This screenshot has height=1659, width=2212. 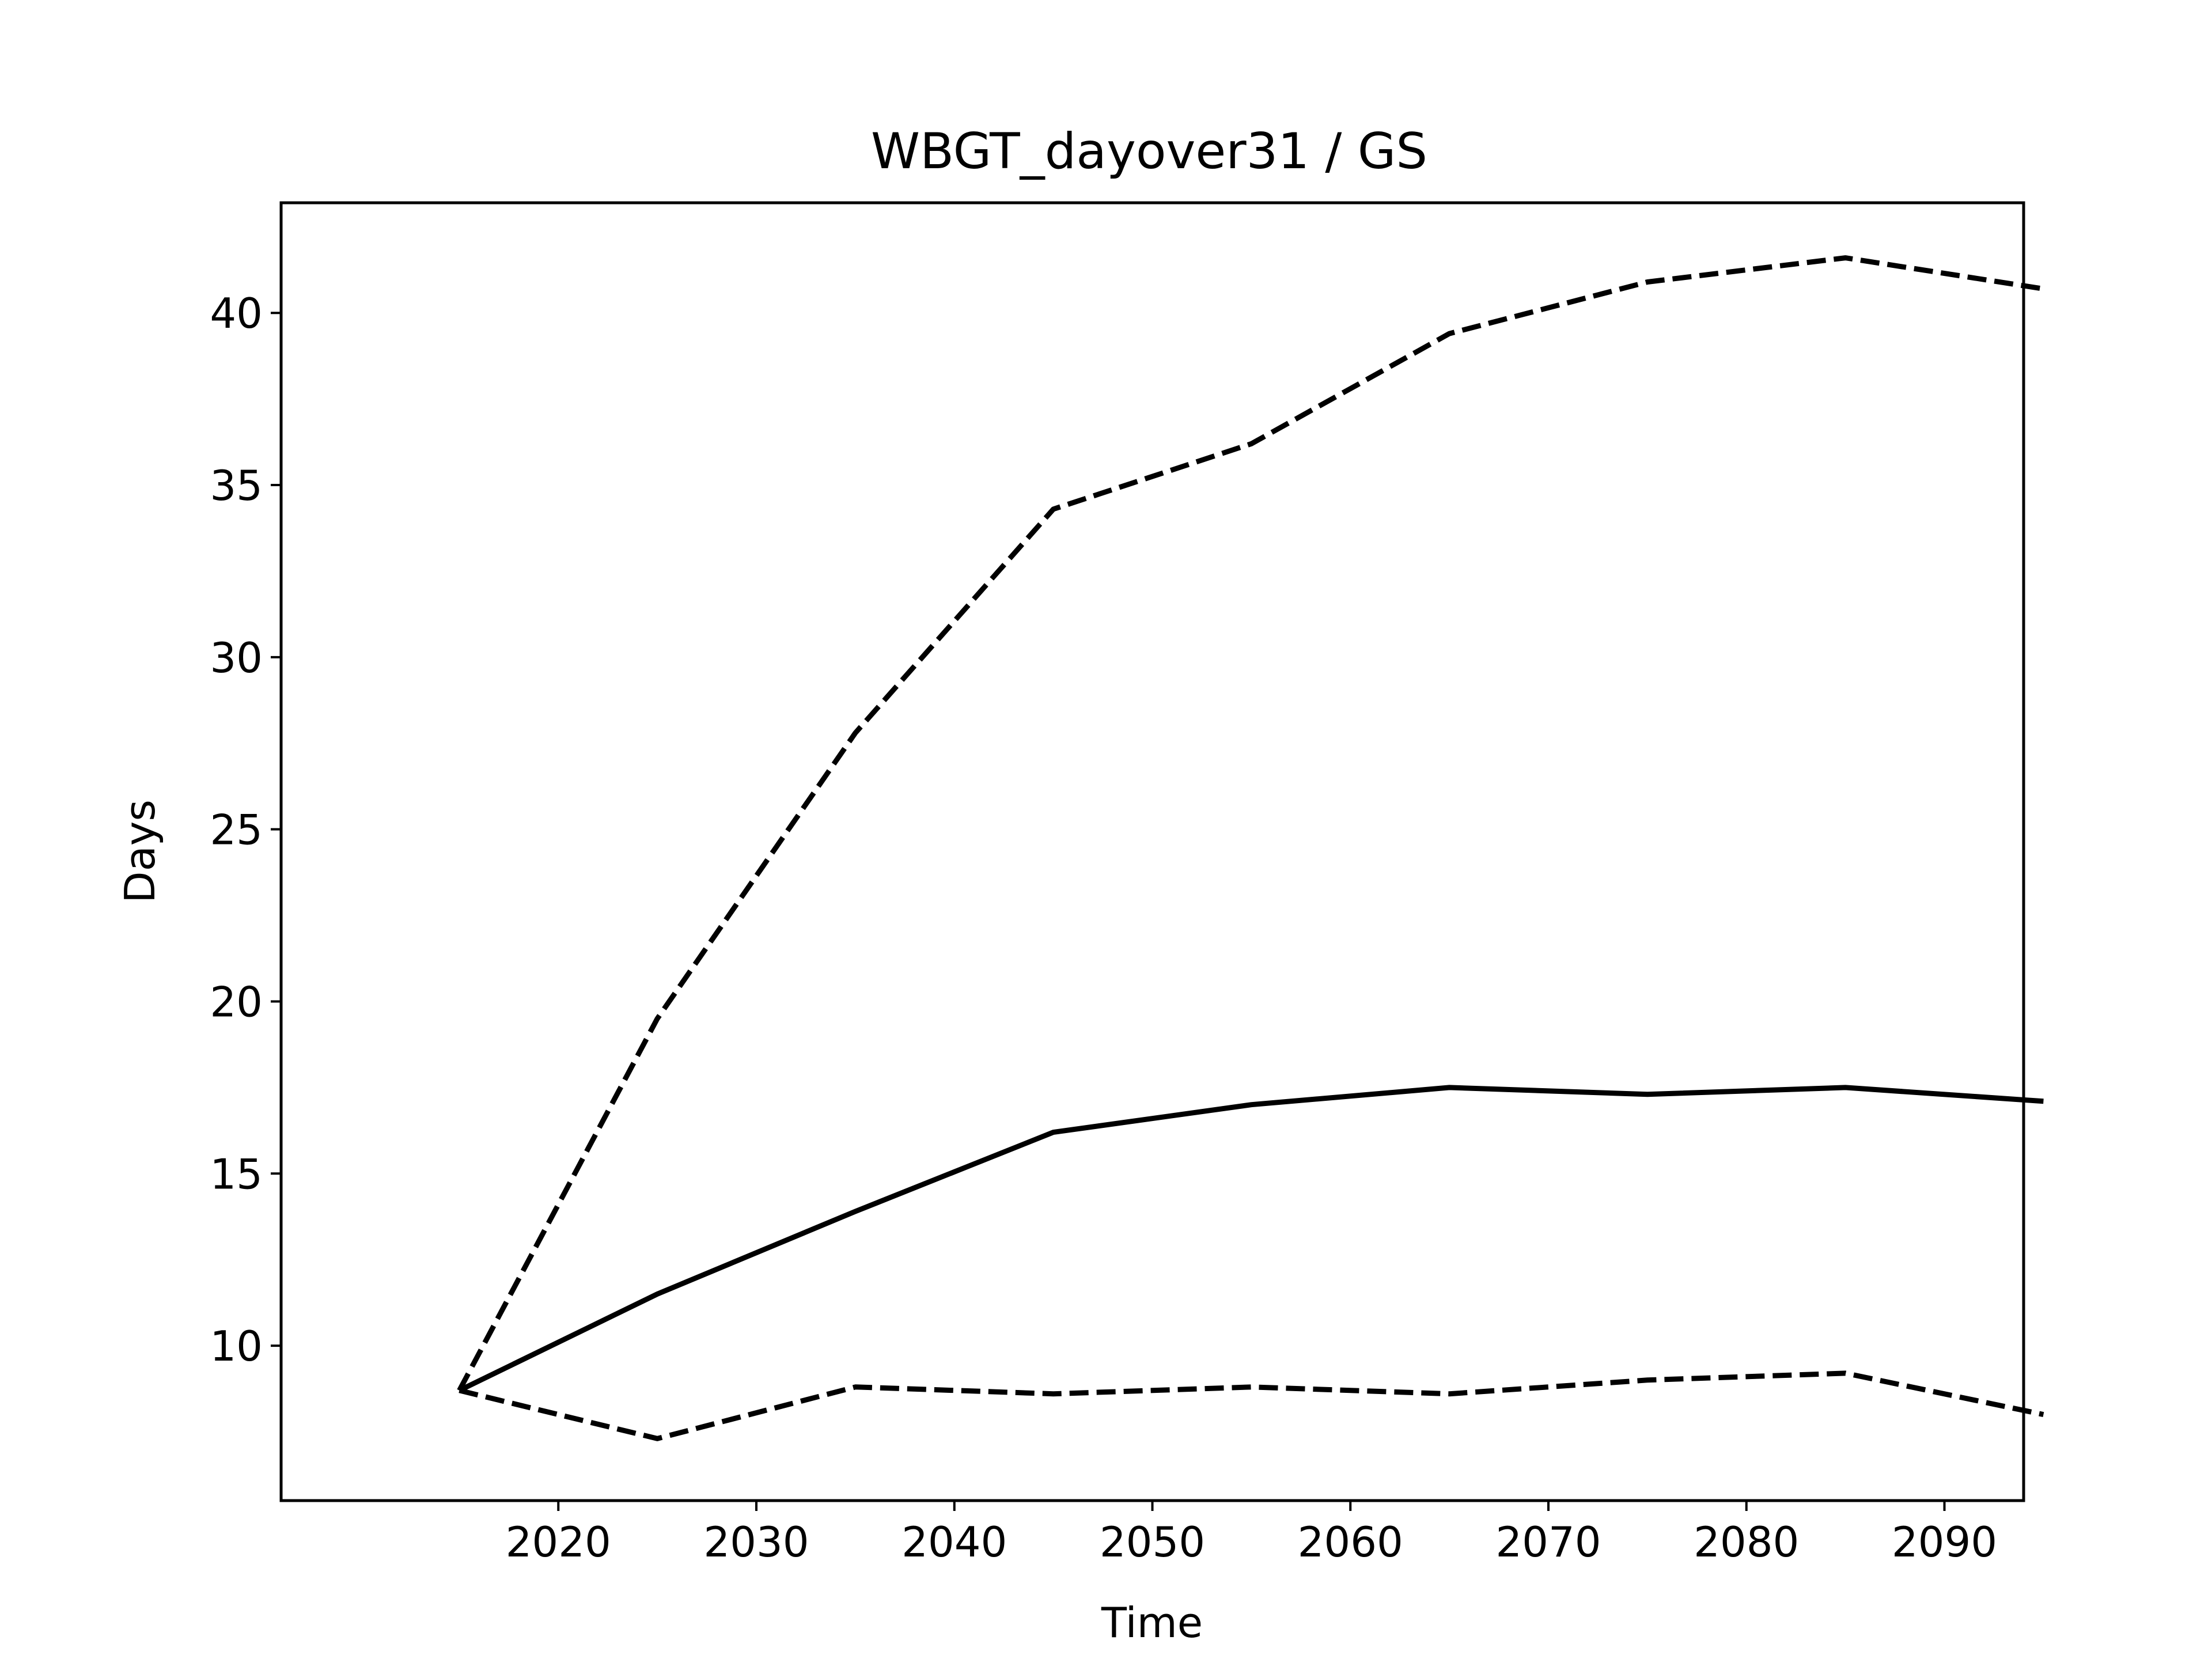 I want to click on x-axis-label: Time, so click(x=1152, y=1623).